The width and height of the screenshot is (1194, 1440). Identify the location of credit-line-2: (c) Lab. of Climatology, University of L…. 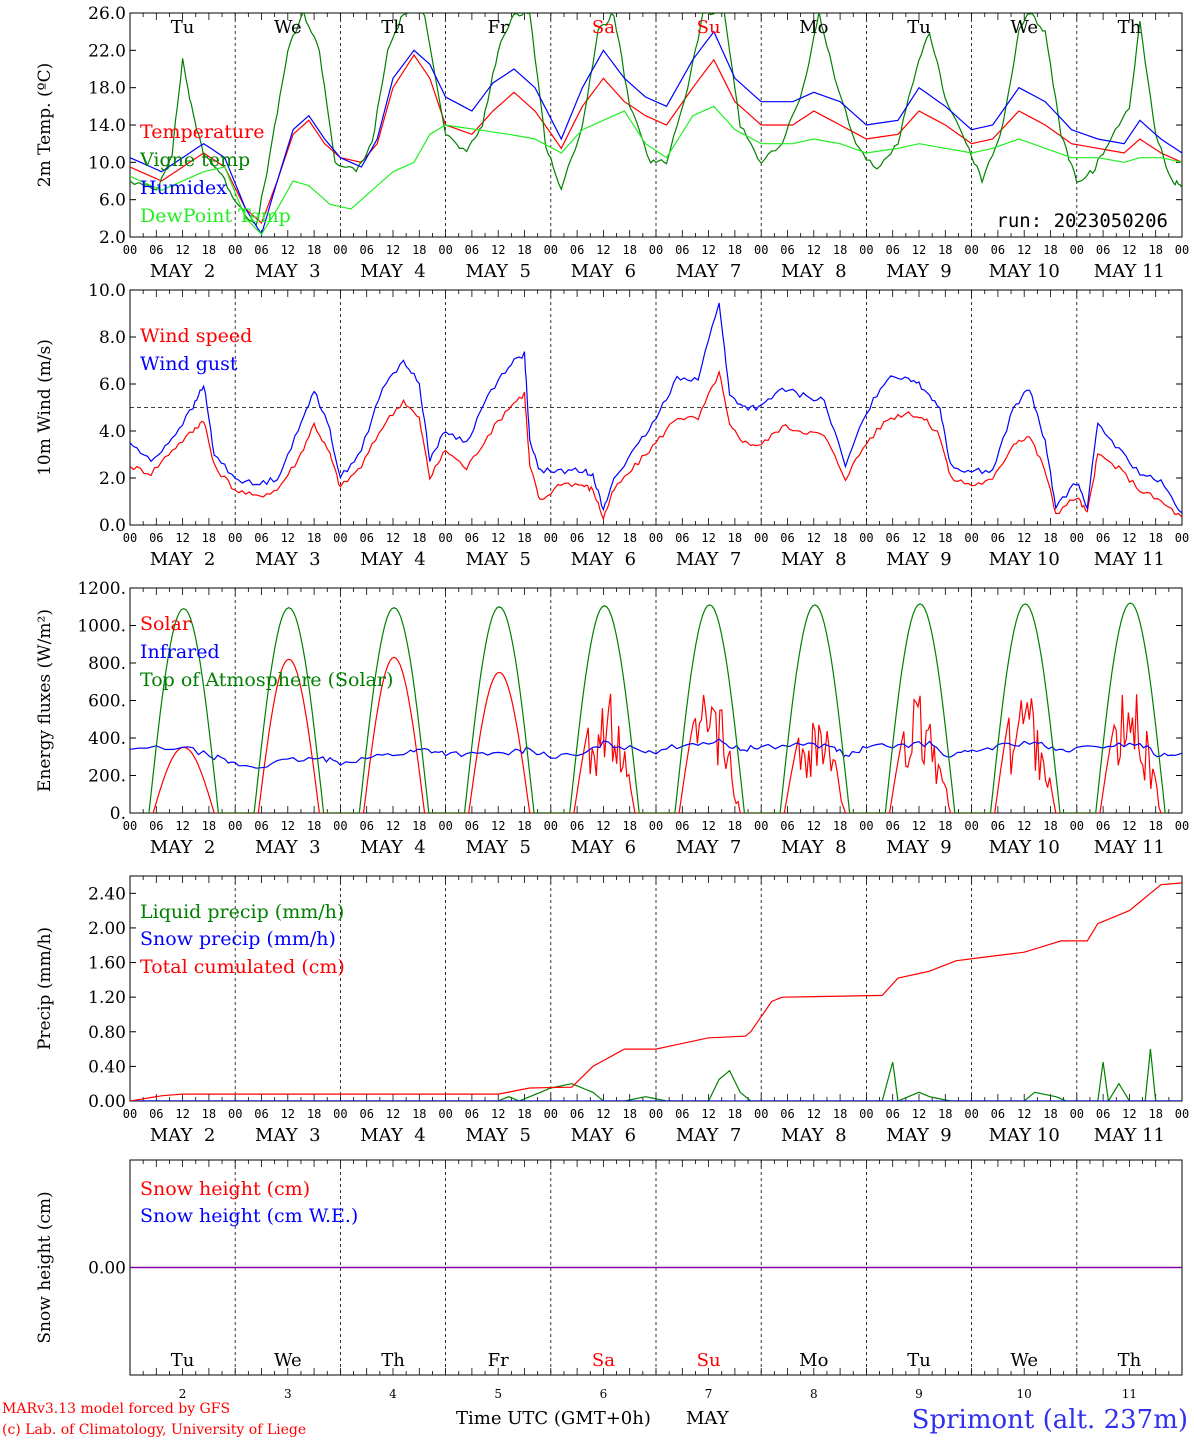
(154, 1430).